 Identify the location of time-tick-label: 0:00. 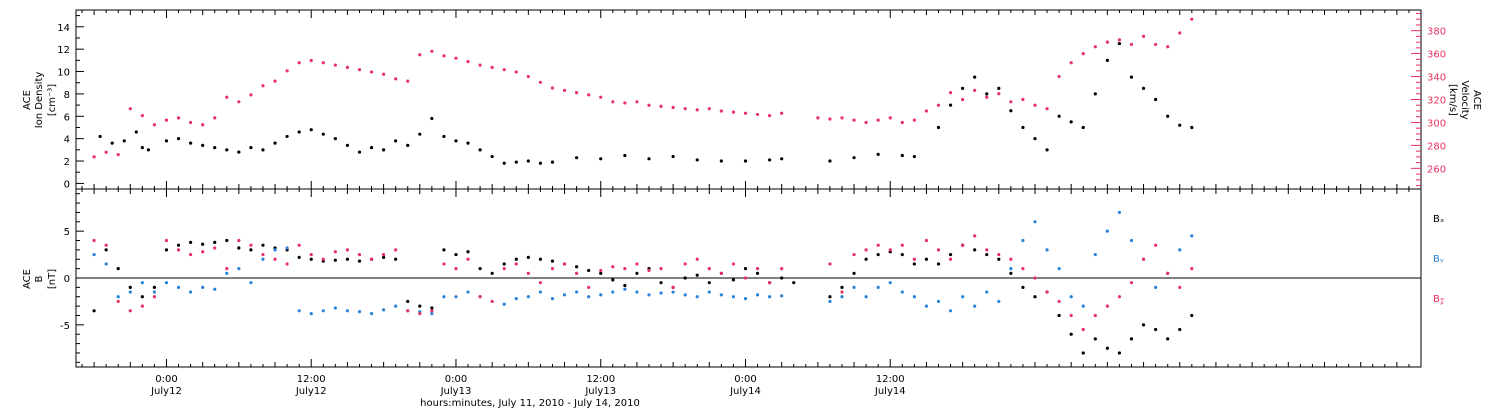
(456, 379).